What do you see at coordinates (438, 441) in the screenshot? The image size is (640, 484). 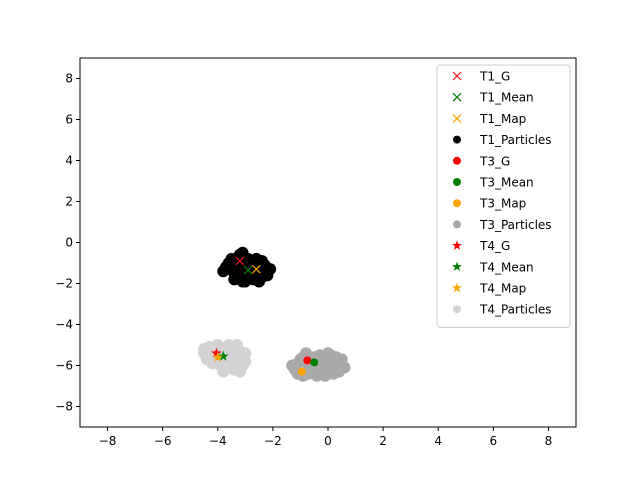 I see `x-tick-label: 4` at bounding box center [438, 441].